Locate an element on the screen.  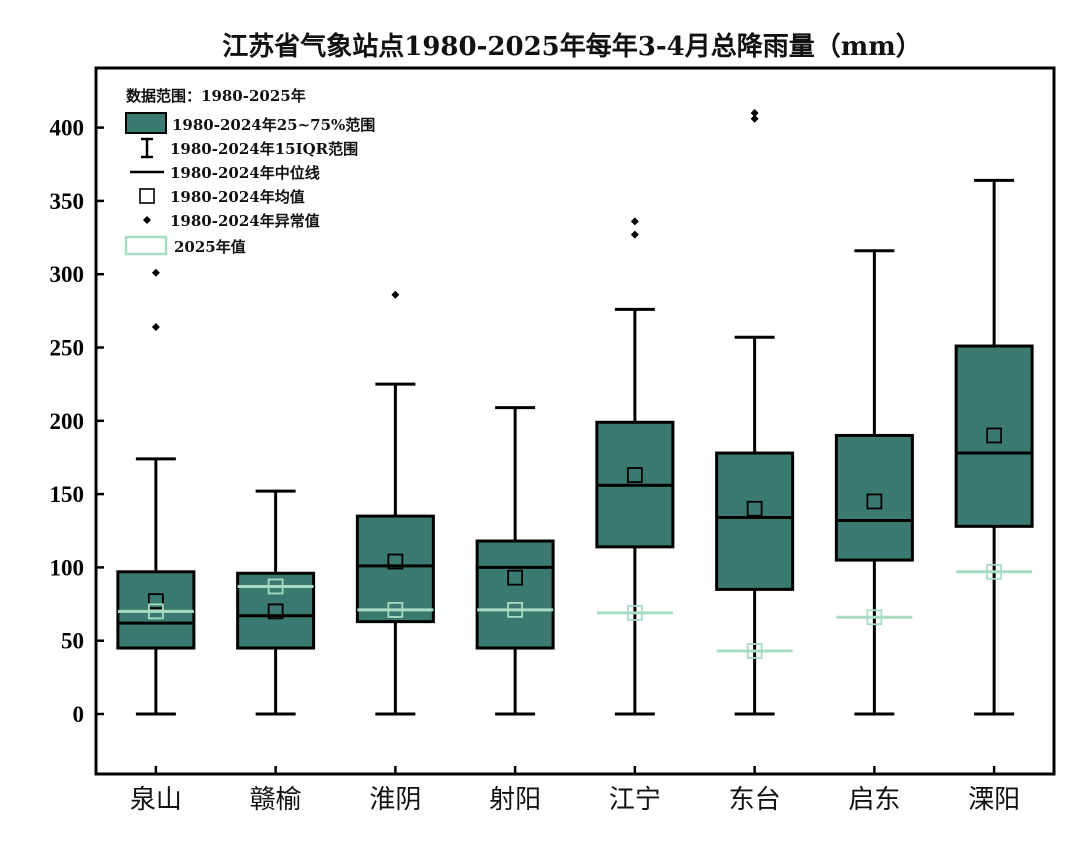
legend-item-label: 1980-2024年25~75%范围 is located at coordinates (273, 125).